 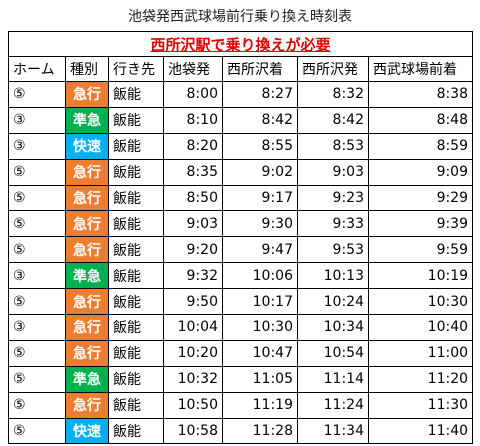 What do you see at coordinates (333, 276) in the screenshot?
I see `cell: 10:13` at bounding box center [333, 276].